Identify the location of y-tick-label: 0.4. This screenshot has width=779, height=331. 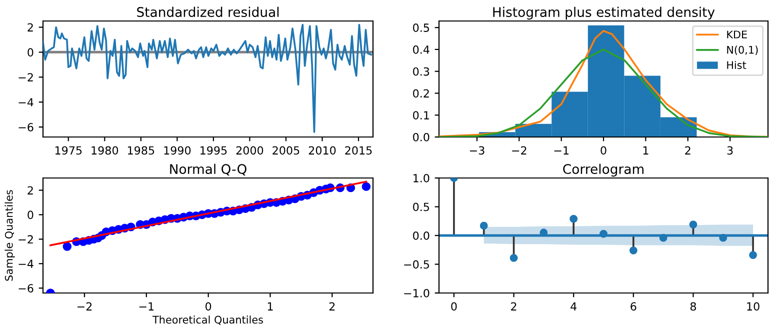
(421, 49).